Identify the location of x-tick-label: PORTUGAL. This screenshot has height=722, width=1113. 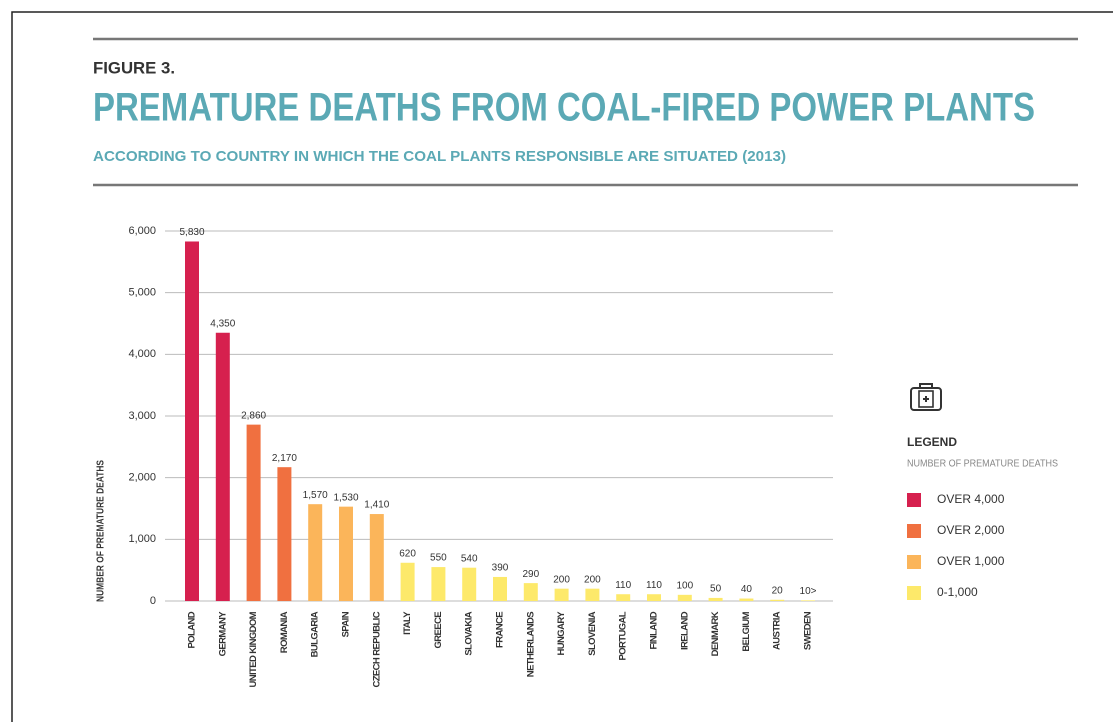
(623, 635).